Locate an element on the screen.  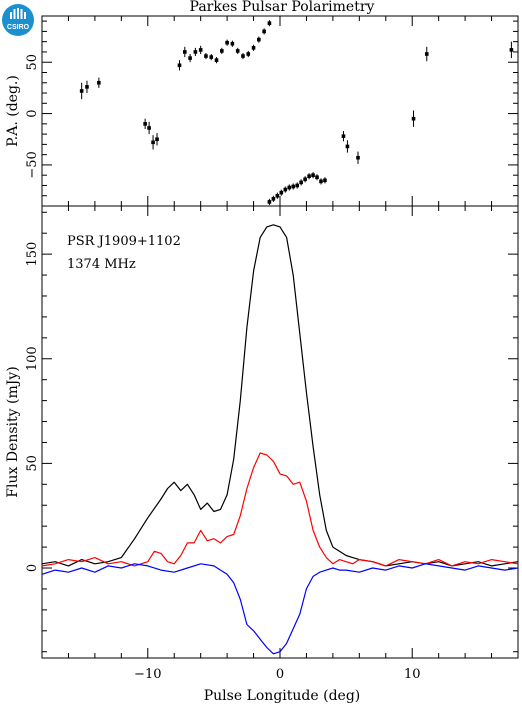
flux-y-tick-label: 150 is located at coordinates (32, 254).